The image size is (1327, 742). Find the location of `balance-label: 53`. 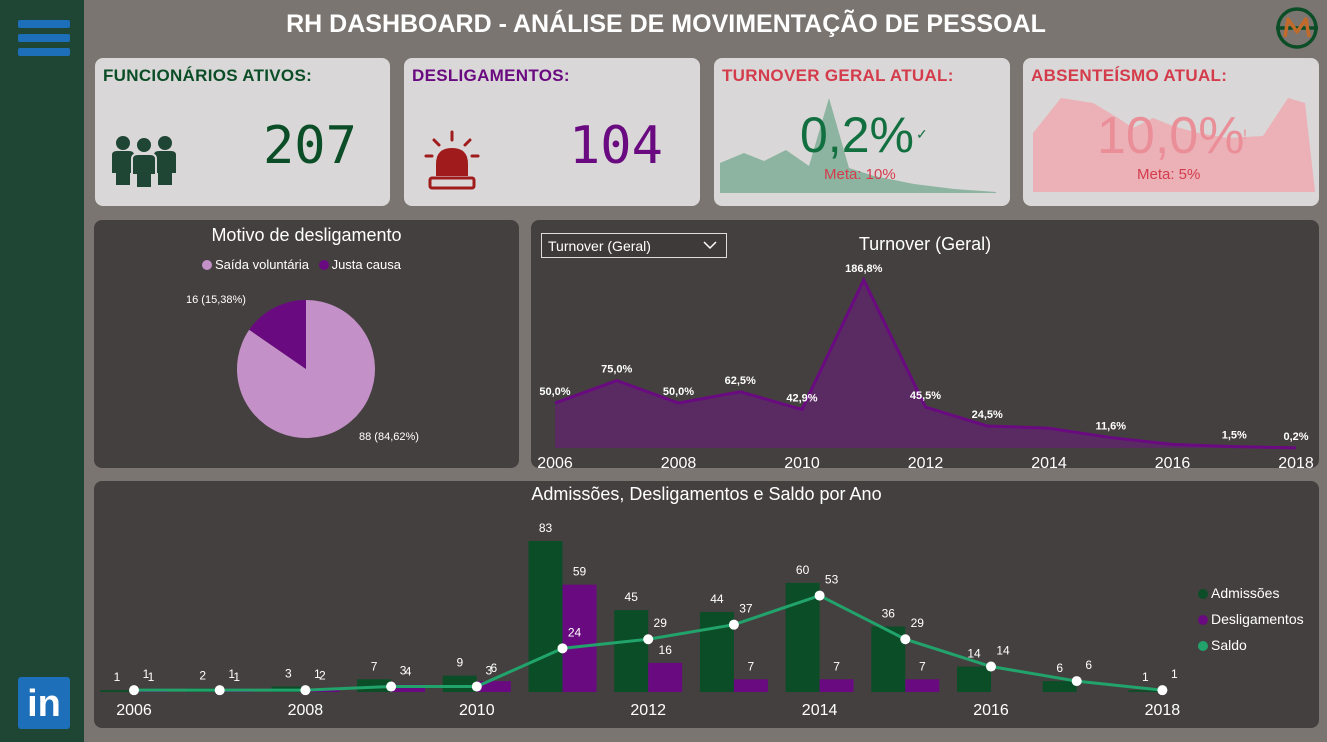

balance-label: 53 is located at coordinates (832, 580).